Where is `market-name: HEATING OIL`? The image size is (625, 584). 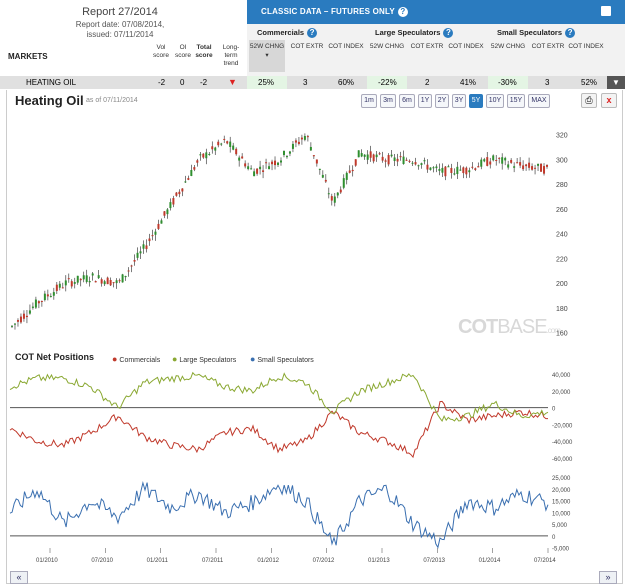
market-name: HEATING OIL is located at coordinates (51, 82).